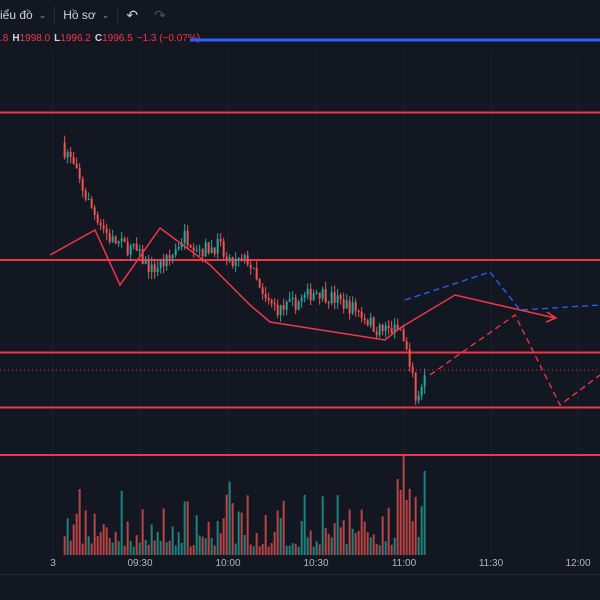  I want to click on projection-arrow, so click(477, 311).